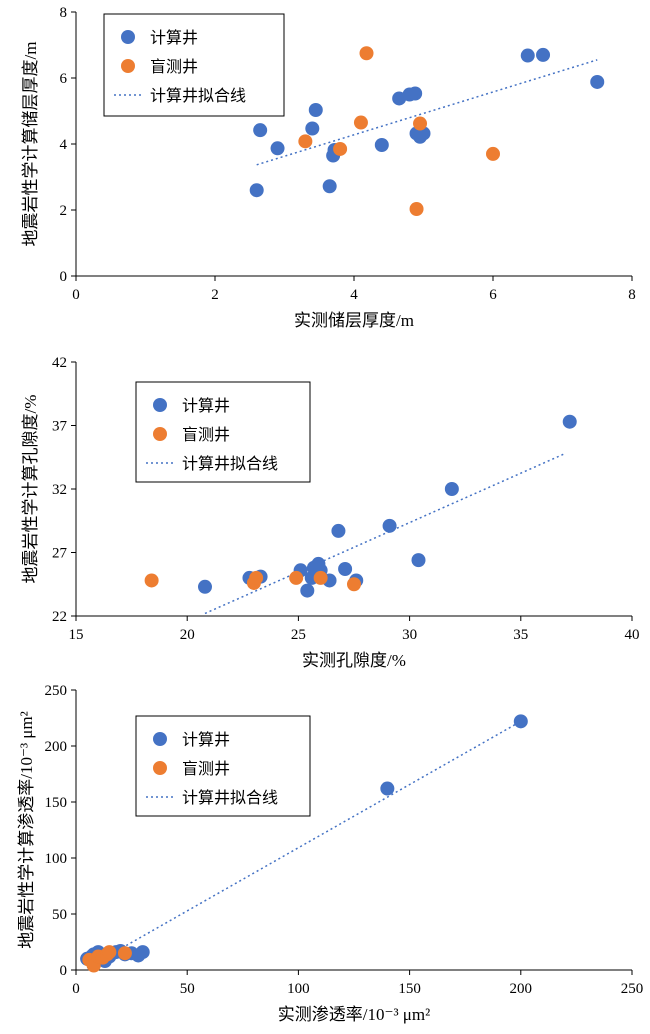 This screenshot has width=650, height=1034. What do you see at coordinates (30, 489) in the screenshot?
I see `y-axis-label: 地震岩性学计算孔隙度/%` at bounding box center [30, 489].